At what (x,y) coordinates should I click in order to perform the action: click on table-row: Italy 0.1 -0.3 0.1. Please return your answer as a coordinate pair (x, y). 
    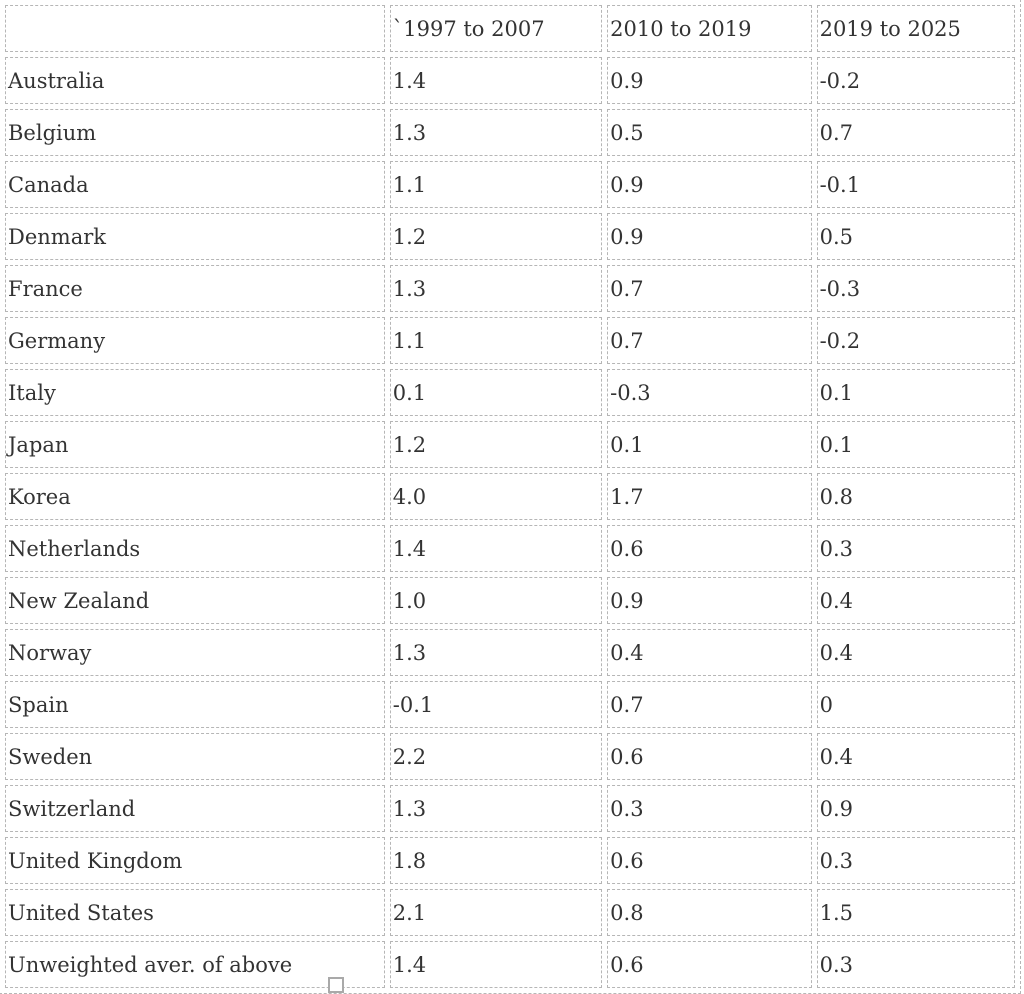
    Looking at the image, I should click on (510, 392).